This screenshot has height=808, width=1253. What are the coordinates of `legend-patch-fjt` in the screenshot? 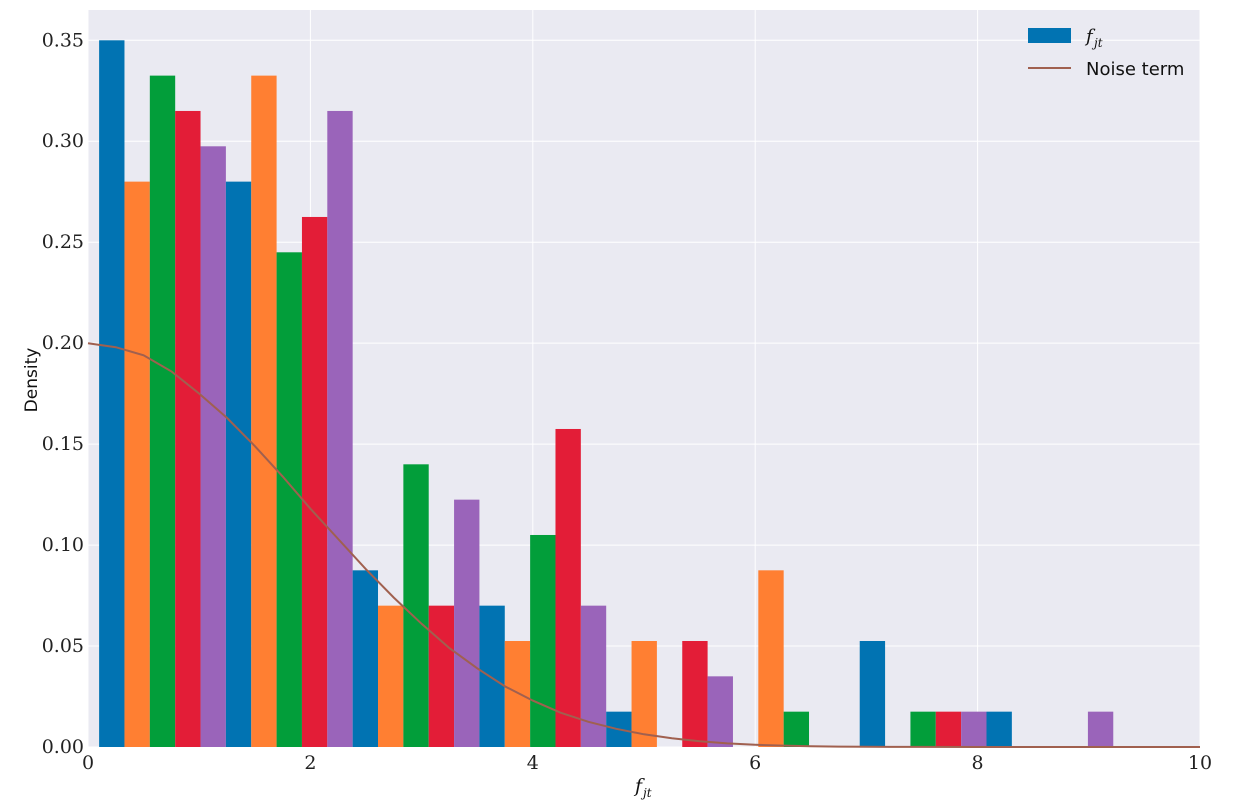 It's located at (1049, 35).